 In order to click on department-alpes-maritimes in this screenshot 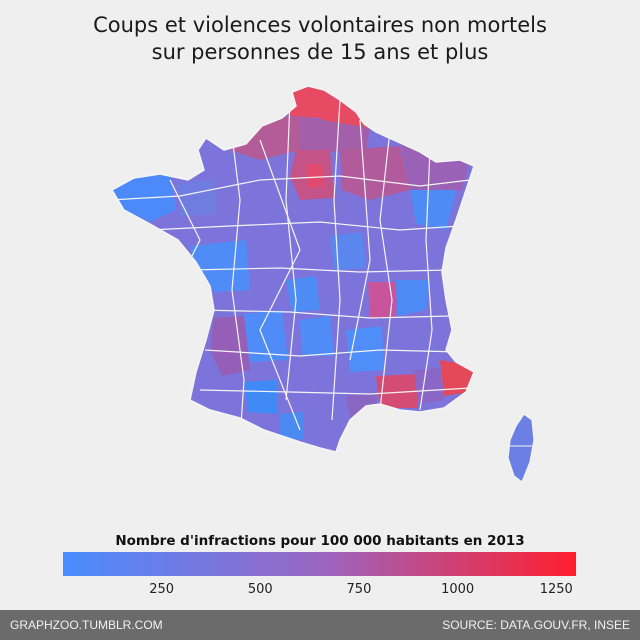, I will do `click(457, 378)`.